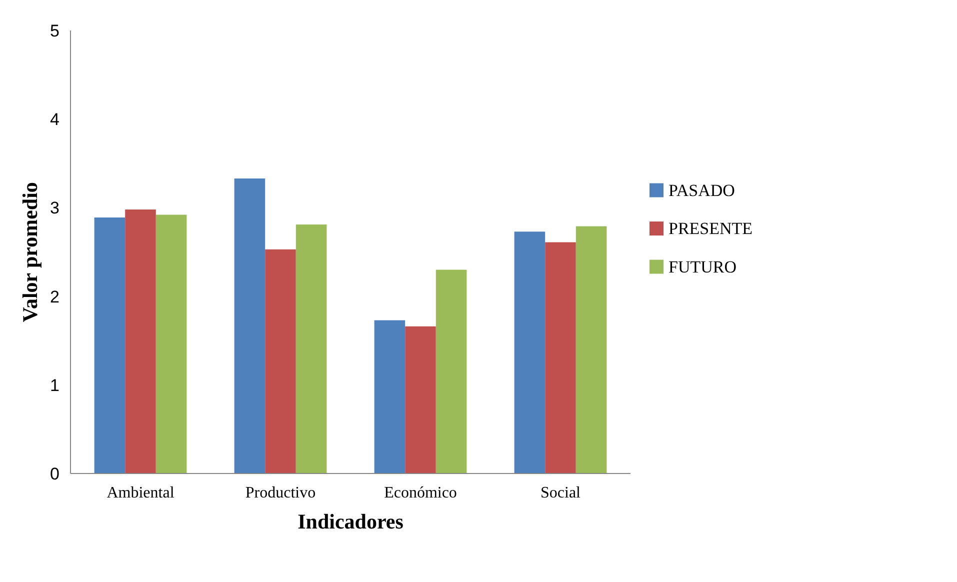  Describe the element at coordinates (140, 493) in the screenshot. I see `x-tick-label: Ambiental` at that location.